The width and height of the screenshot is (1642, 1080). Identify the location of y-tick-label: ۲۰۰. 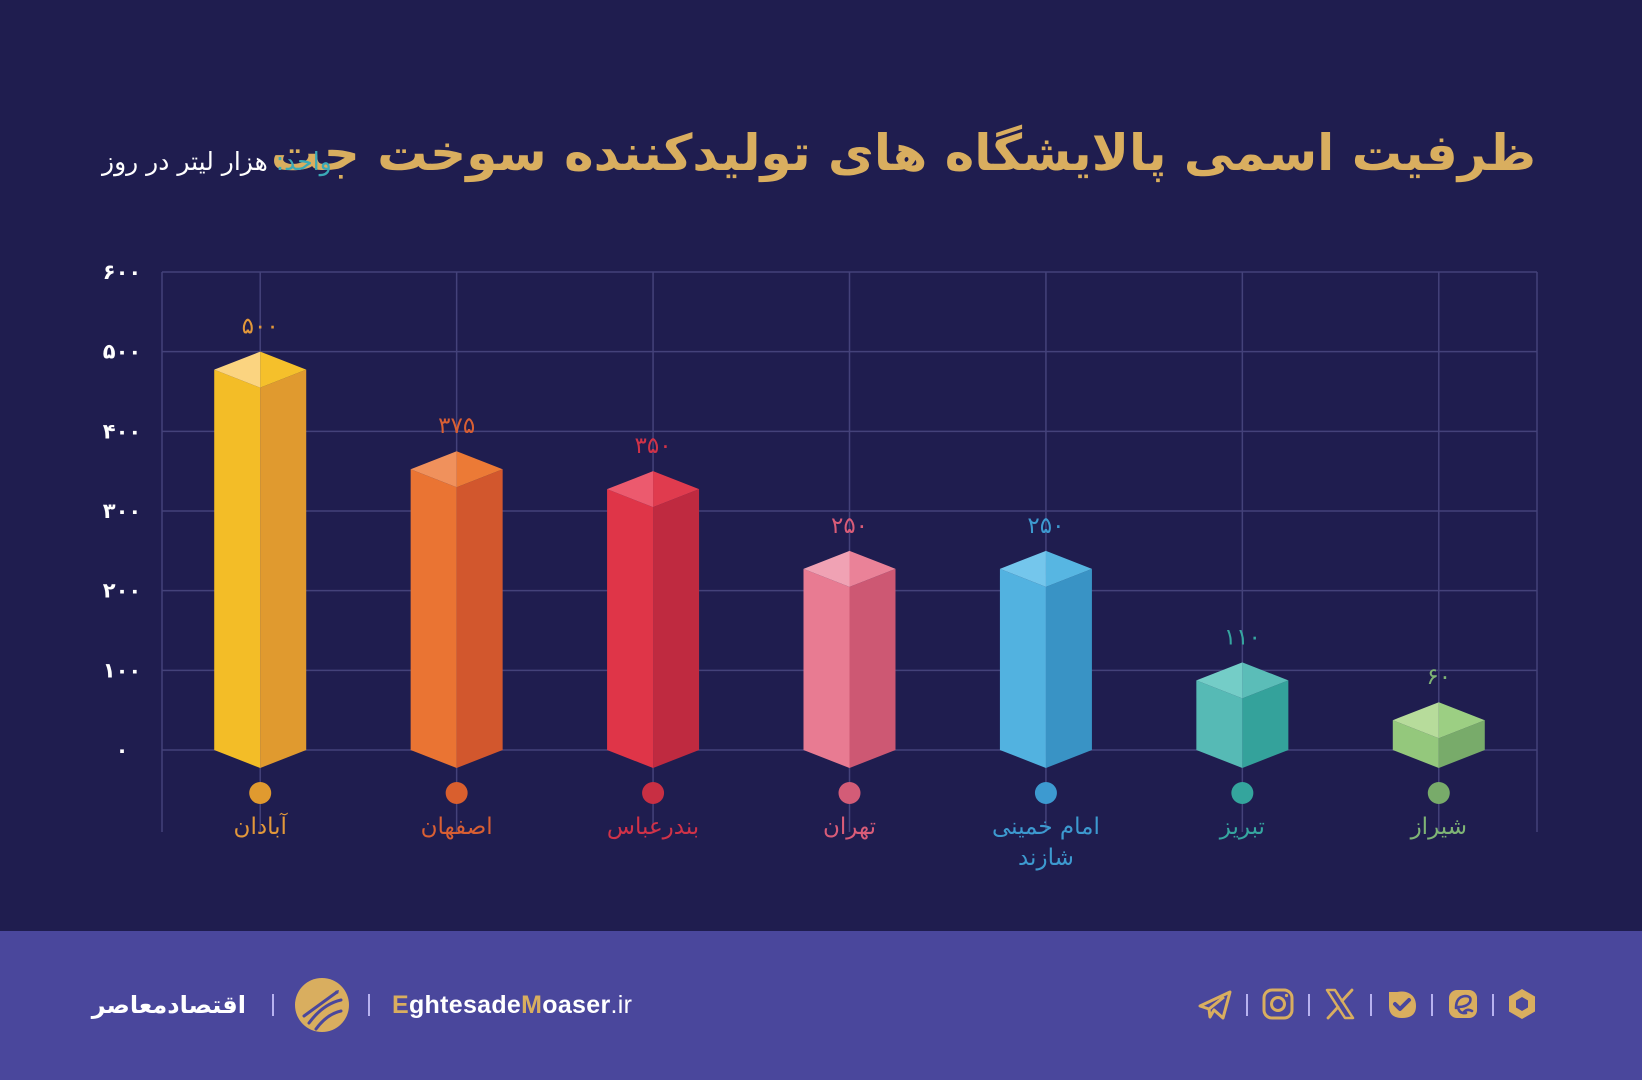
(122, 591).